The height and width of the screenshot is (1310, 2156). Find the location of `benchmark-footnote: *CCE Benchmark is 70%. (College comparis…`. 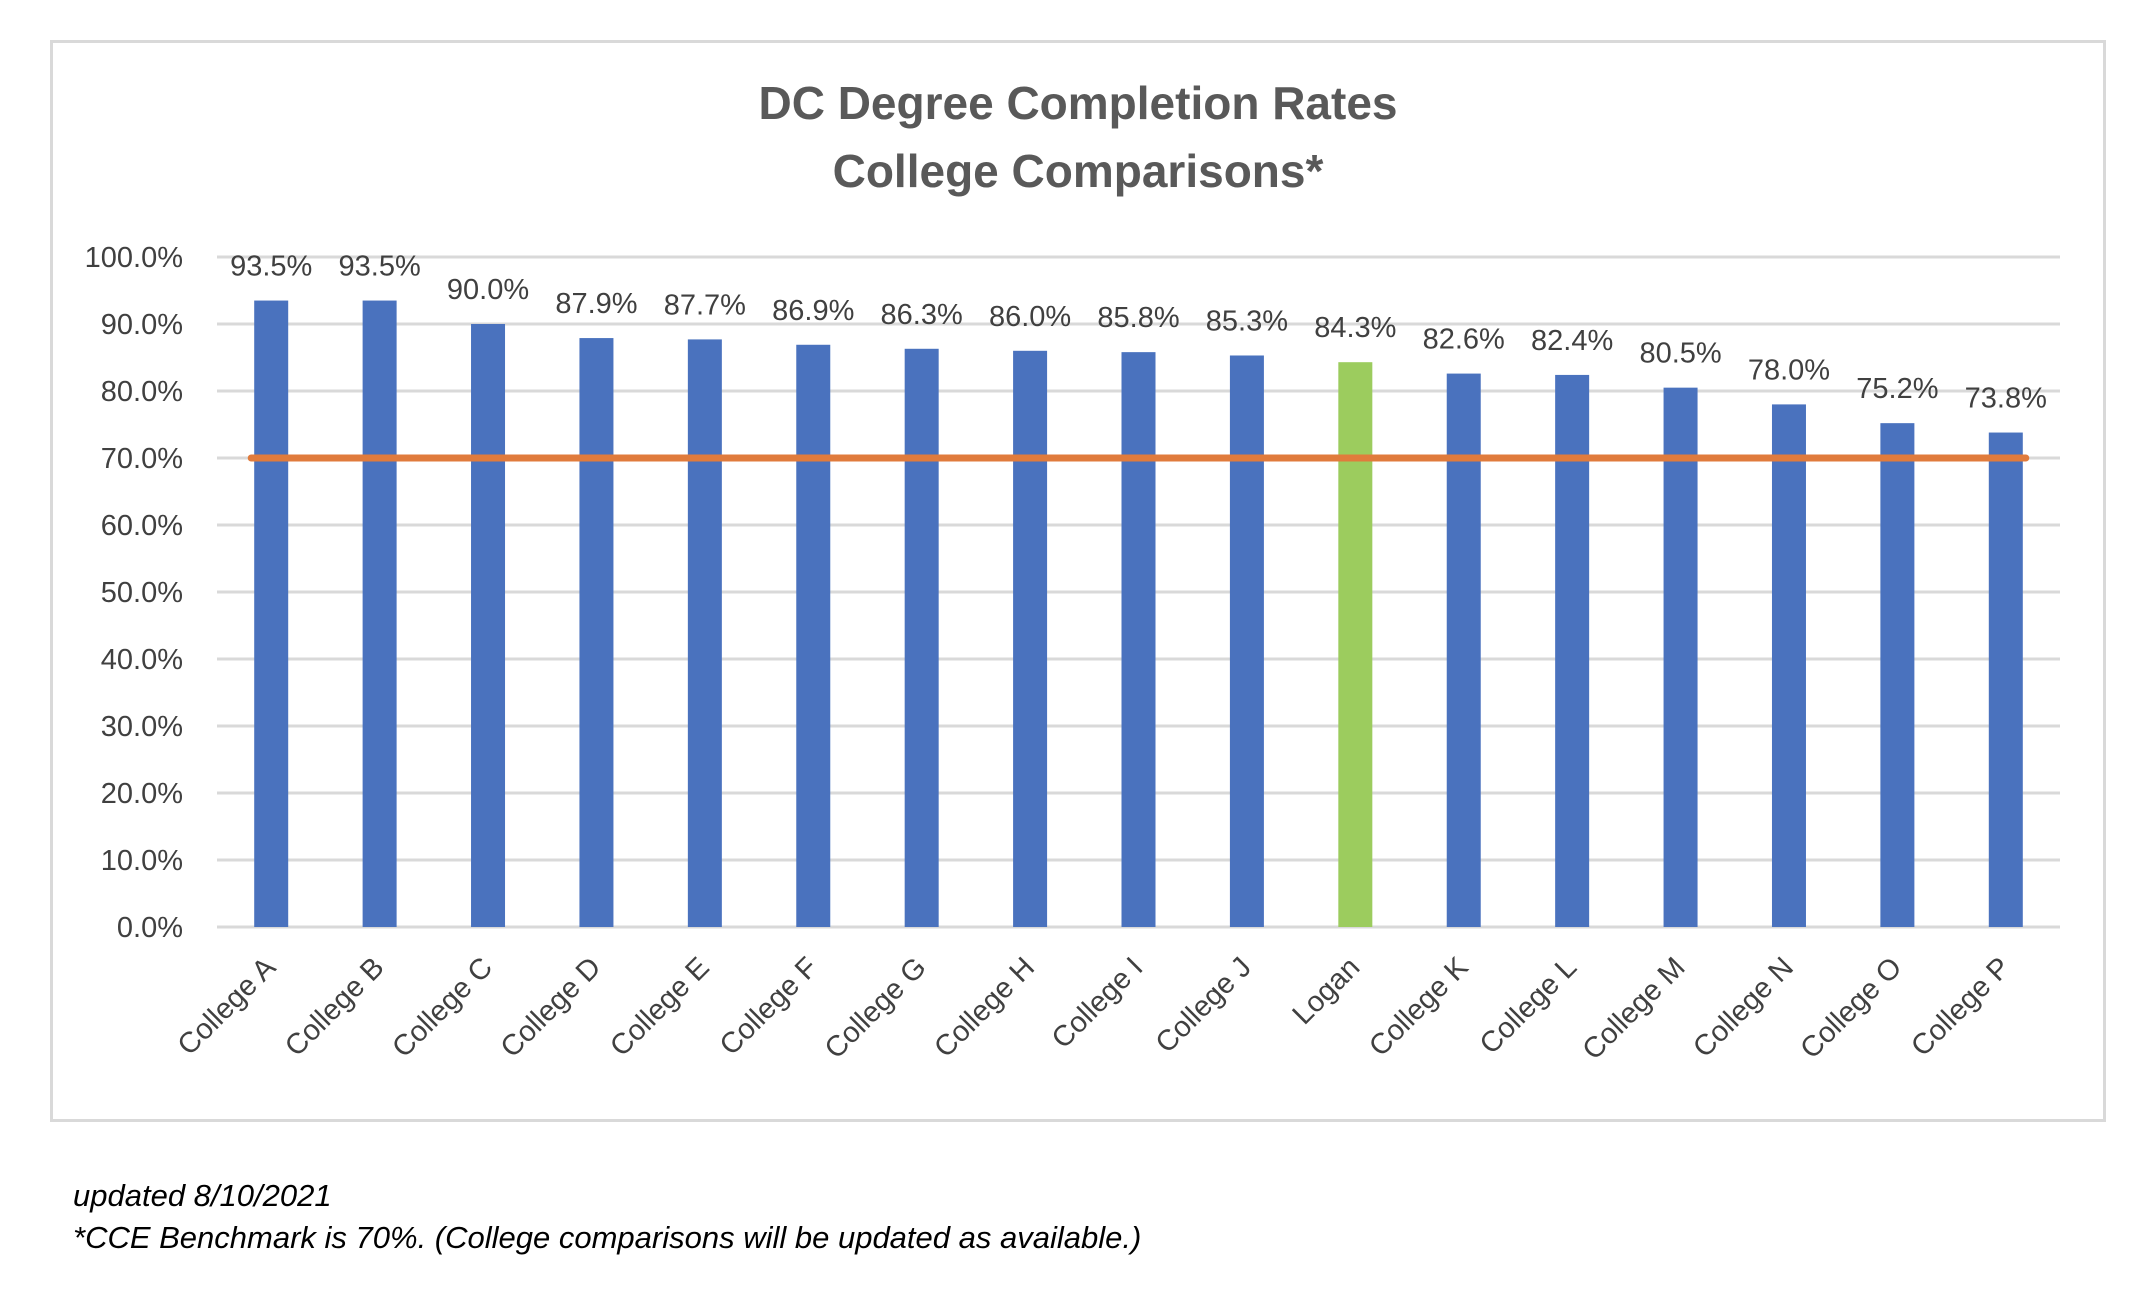

benchmark-footnote: *CCE Benchmark is 70%. (College comparis… is located at coordinates (607, 1237).